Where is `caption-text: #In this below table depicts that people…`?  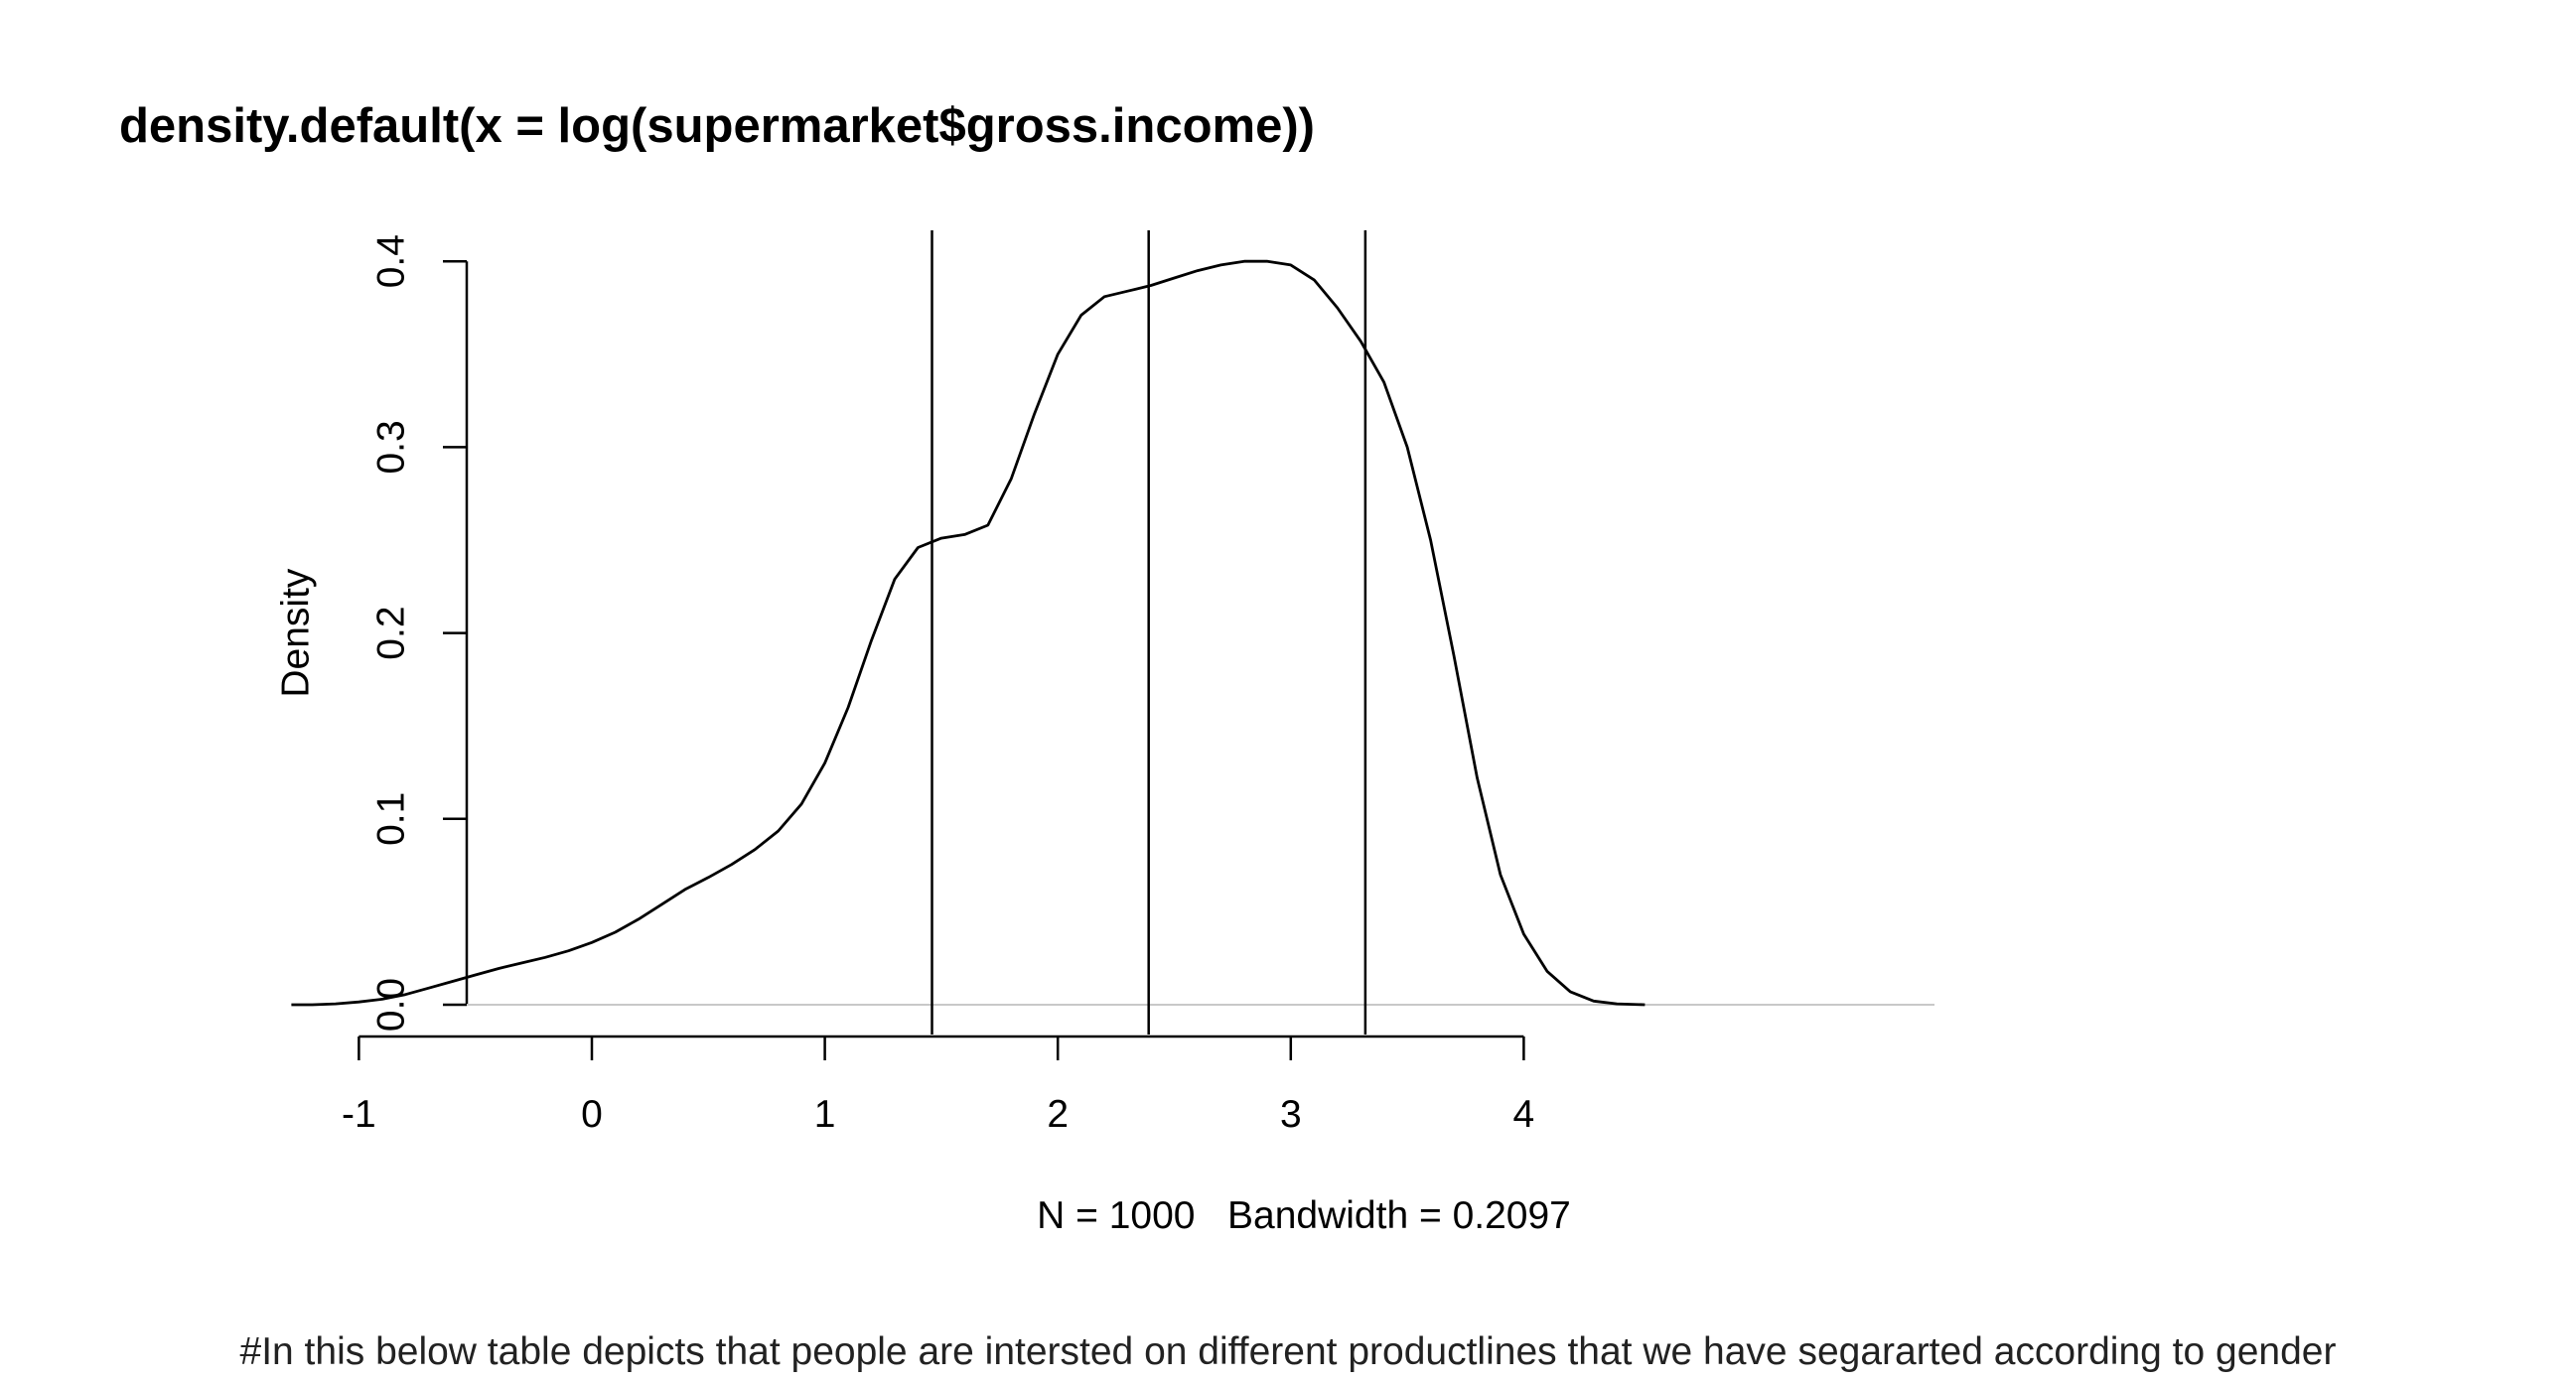 caption-text: #In this below table depicts that people… is located at coordinates (1288, 1351).